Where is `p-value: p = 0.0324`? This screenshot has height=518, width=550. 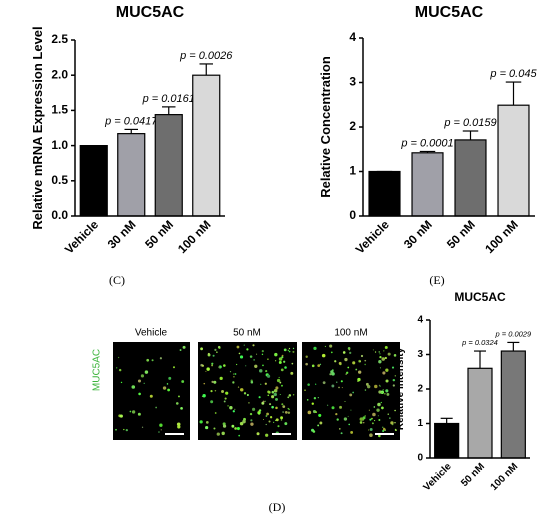 p-value: p = 0.0324 is located at coordinates (479, 342).